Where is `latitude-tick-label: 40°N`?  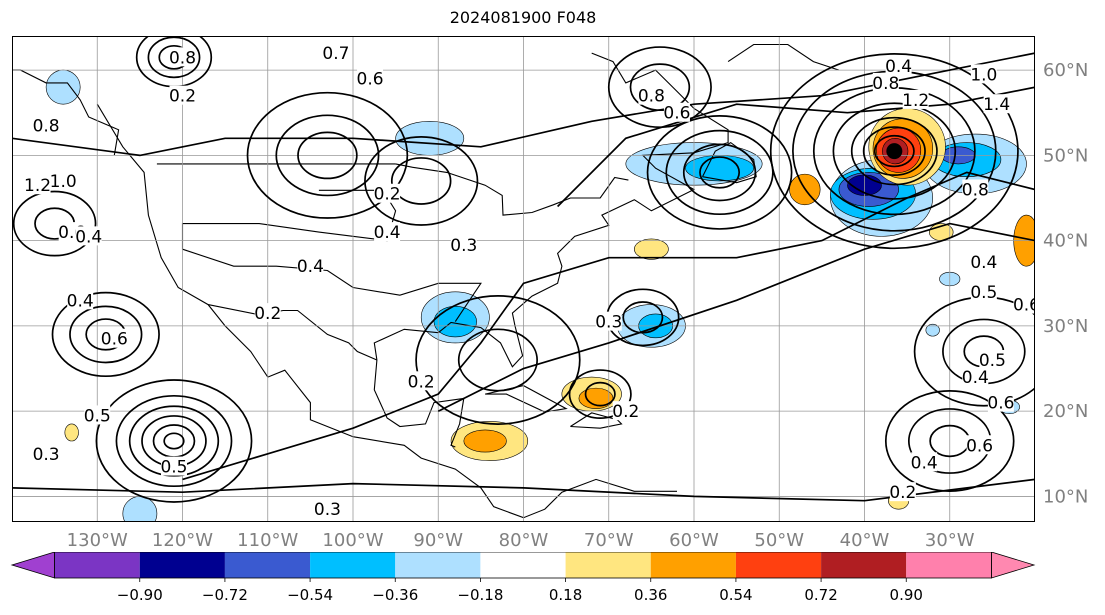 latitude-tick-label: 40°N is located at coordinates (1065, 241).